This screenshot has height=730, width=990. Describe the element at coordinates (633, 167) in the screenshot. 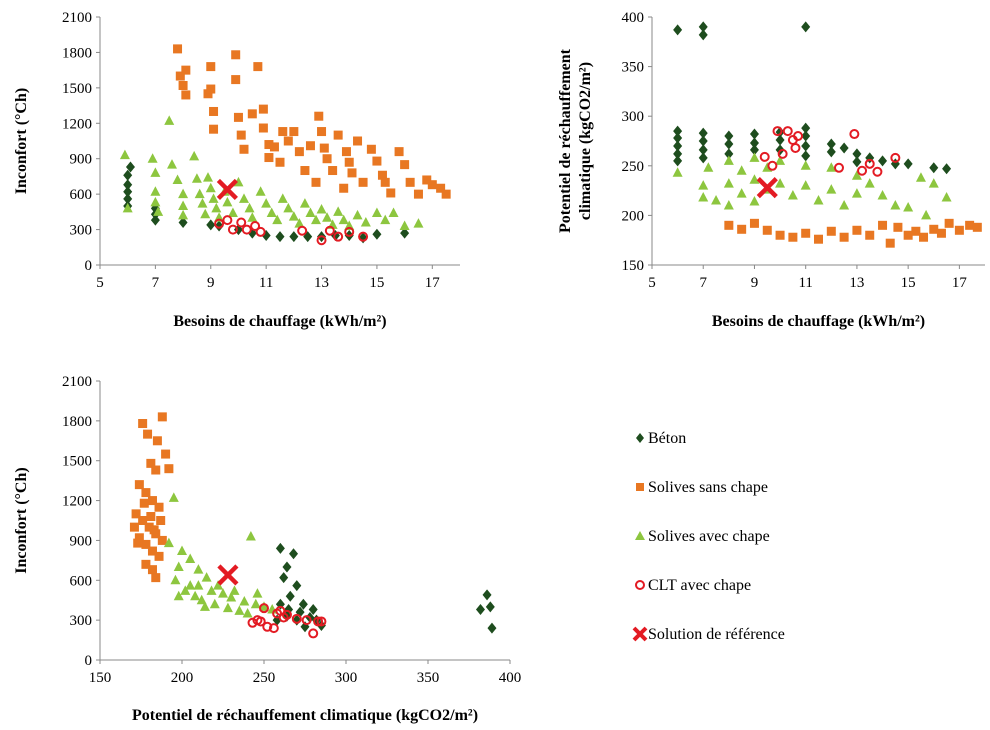

I see `y-tick-label: 250` at that location.